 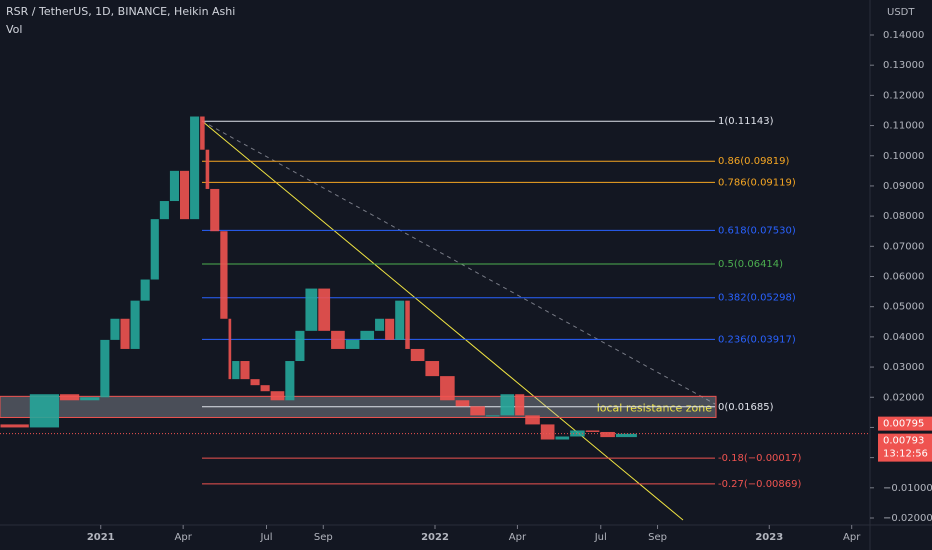 I want to click on y-tick-label: 0.07000, so click(x=903, y=246).